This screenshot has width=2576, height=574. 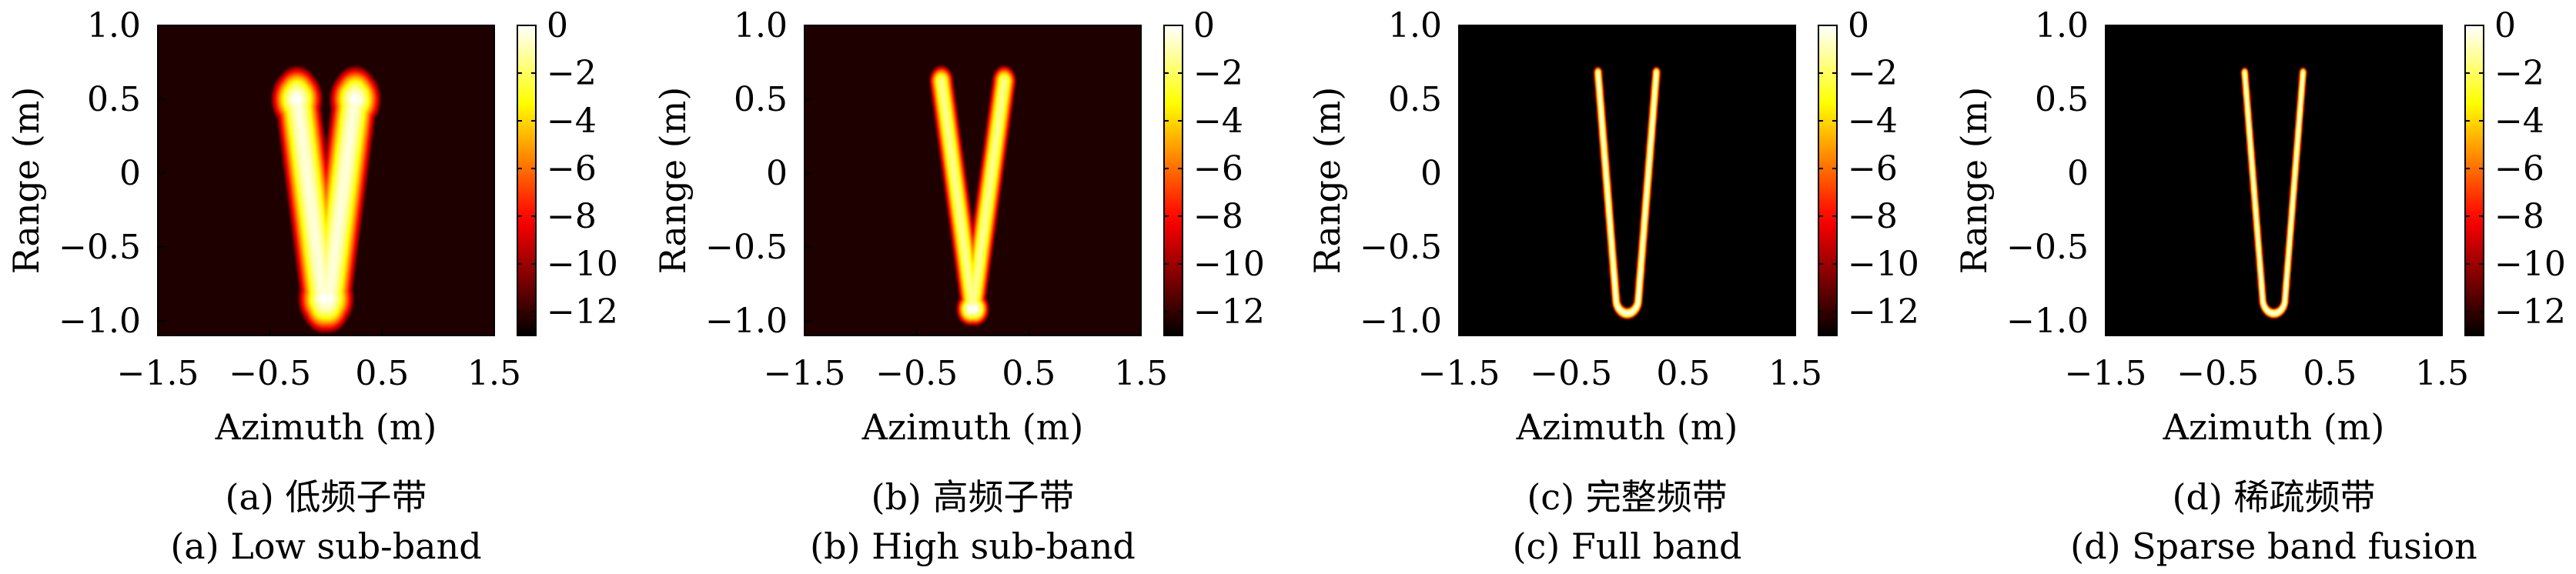 What do you see at coordinates (1627, 497) in the screenshot?
I see `caption-zh: (c) 完整频带` at bounding box center [1627, 497].